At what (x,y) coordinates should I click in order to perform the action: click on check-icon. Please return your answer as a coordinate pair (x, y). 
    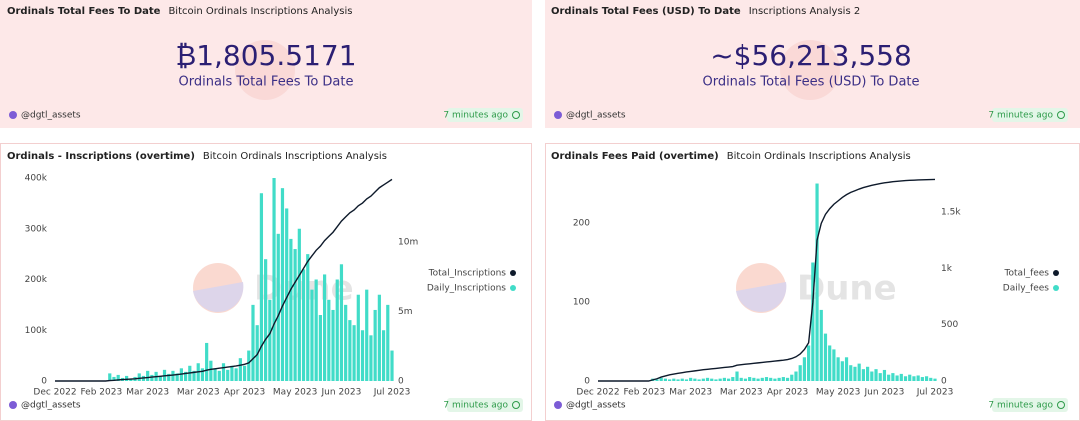
    Looking at the image, I should click on (516, 405).